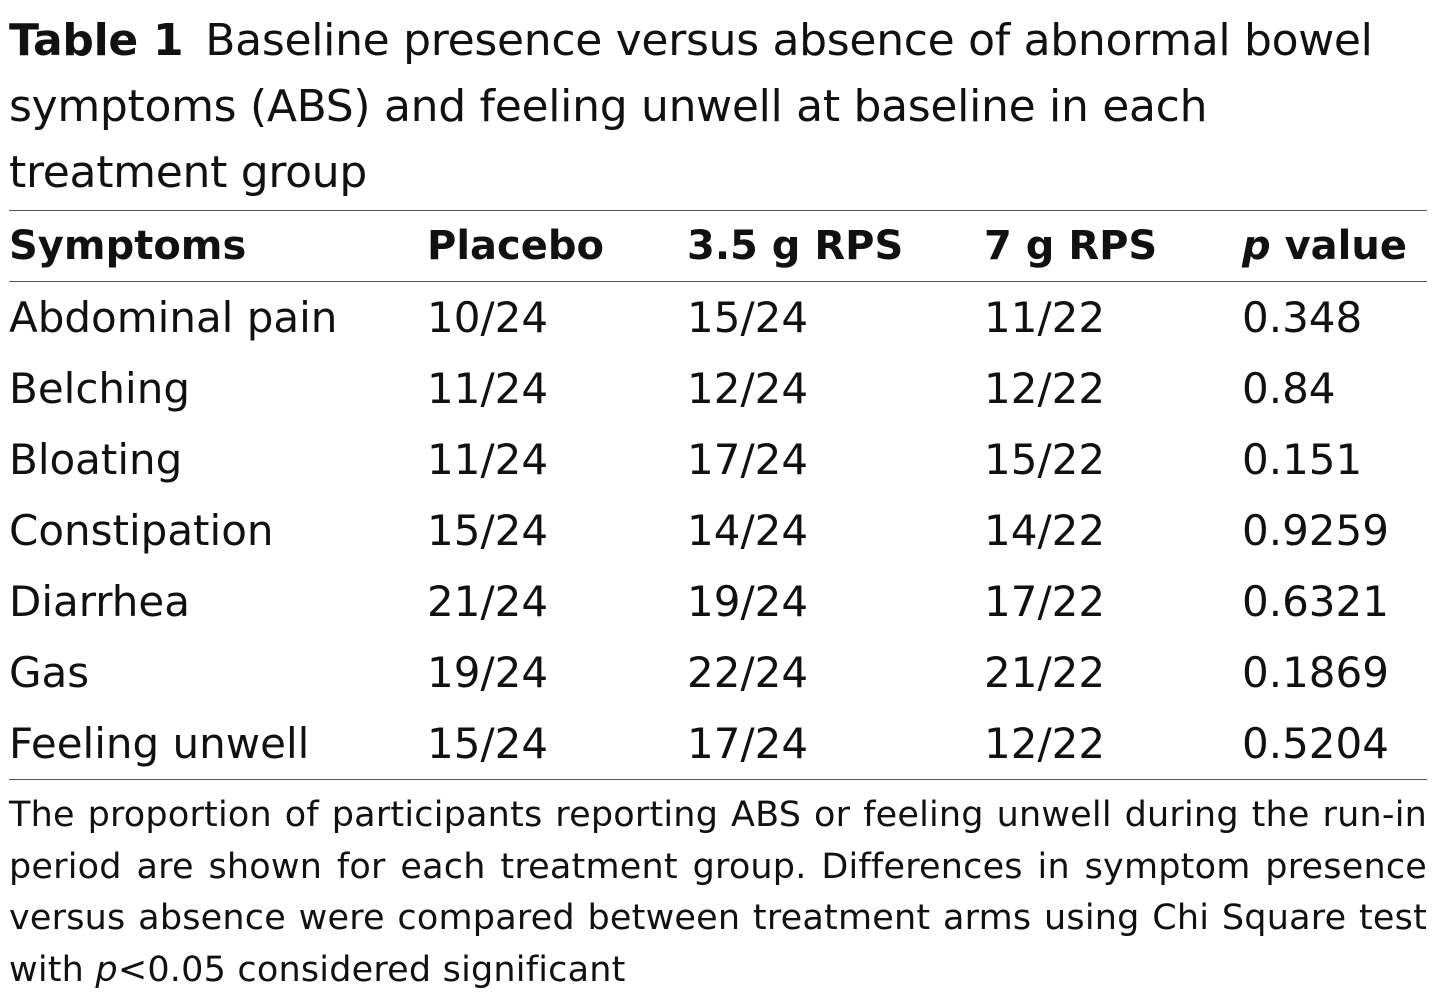  I want to click on table-row: Diarrhea 21/24 19/24 17/22 0.6321, so click(718, 601).